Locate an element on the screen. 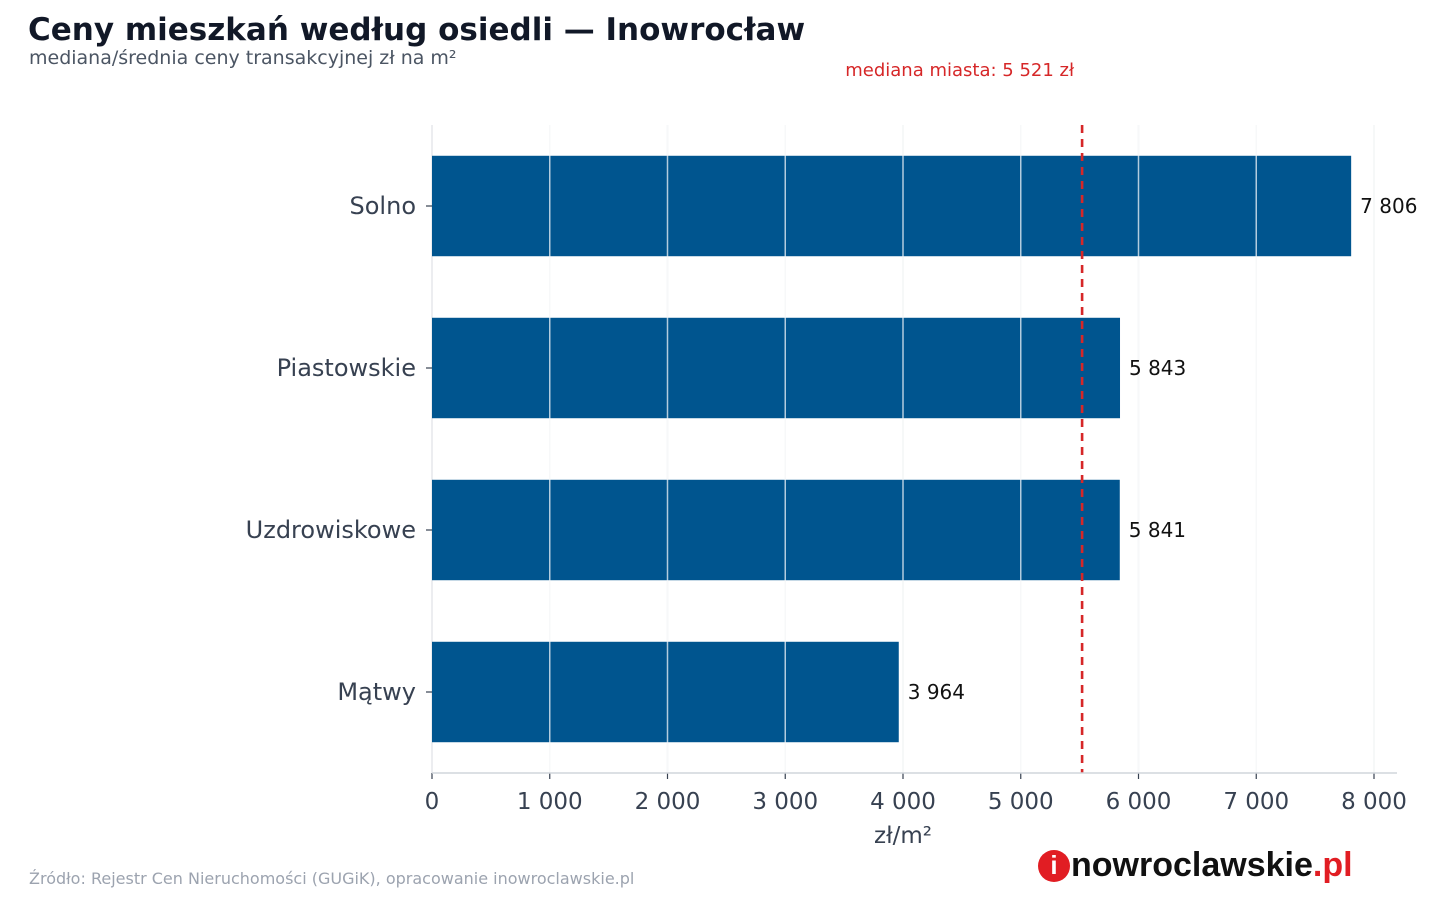 This screenshot has height=900, width=1440. category-label-solno: Solno is located at coordinates (383, 206).